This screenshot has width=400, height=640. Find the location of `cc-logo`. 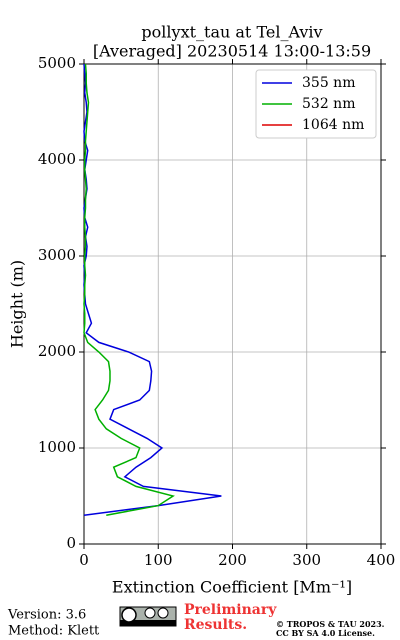

cc-logo is located at coordinates (148, 616).